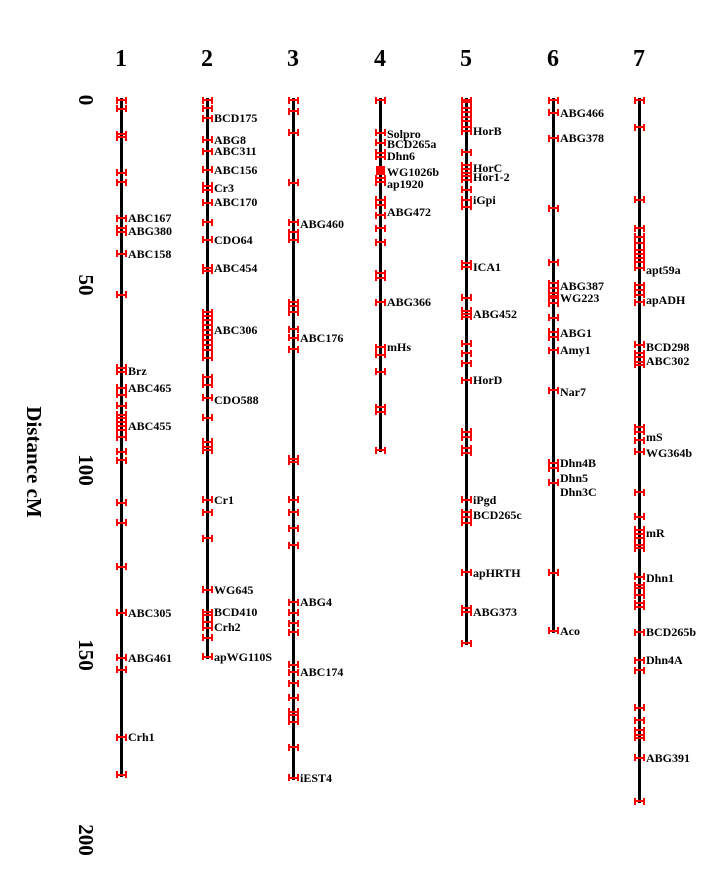 This screenshot has height=871, width=712. What do you see at coordinates (497, 515) in the screenshot?
I see `marker-label: BCD265c` at bounding box center [497, 515].